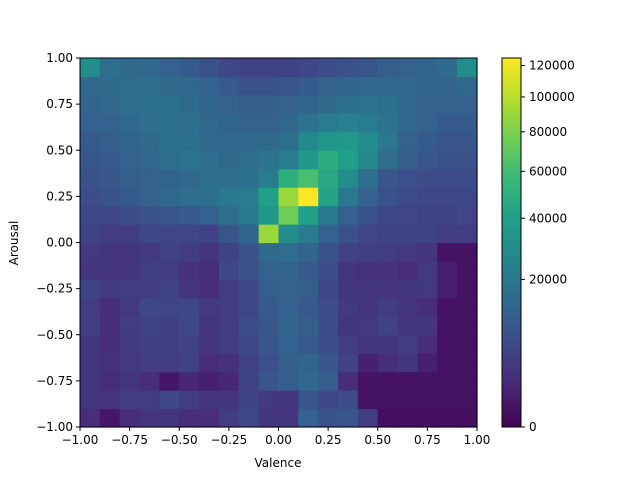  I want to click on y-tick-label: −1.00, so click(54, 427).